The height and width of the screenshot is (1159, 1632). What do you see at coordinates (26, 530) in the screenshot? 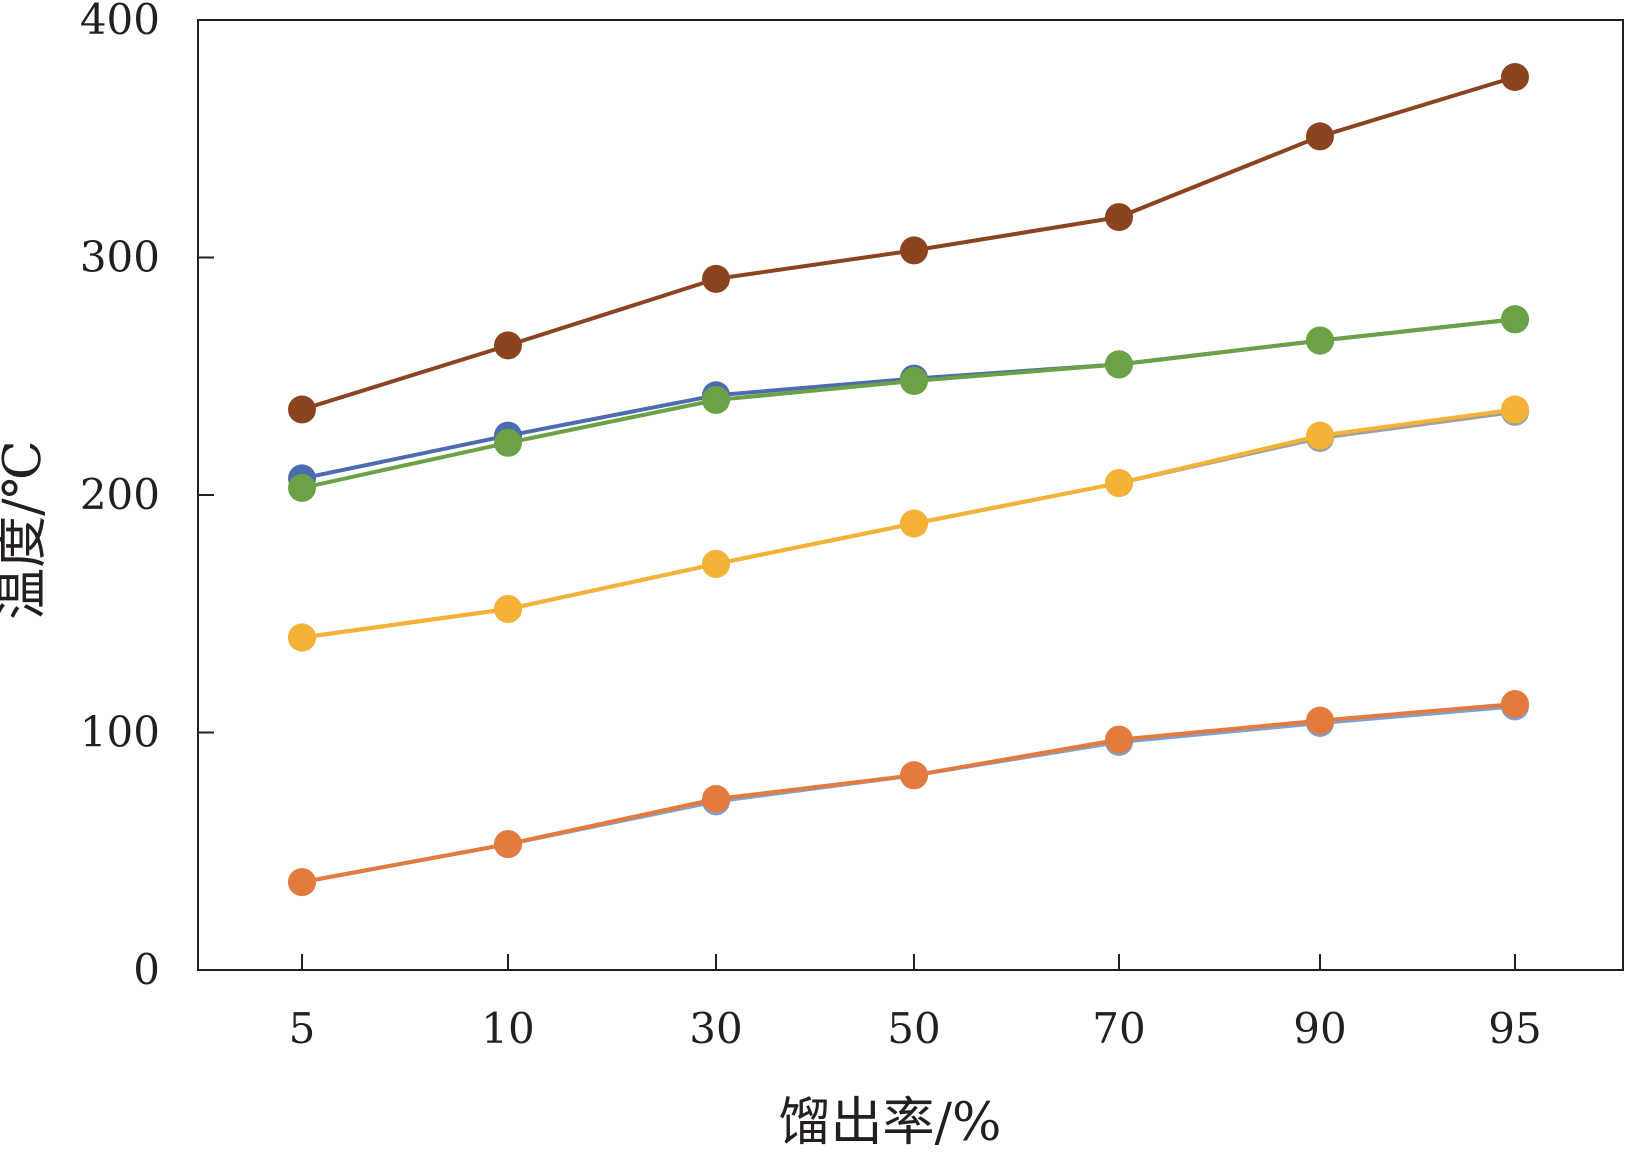
I see `y-axis-title: 温度/℃` at bounding box center [26, 530].